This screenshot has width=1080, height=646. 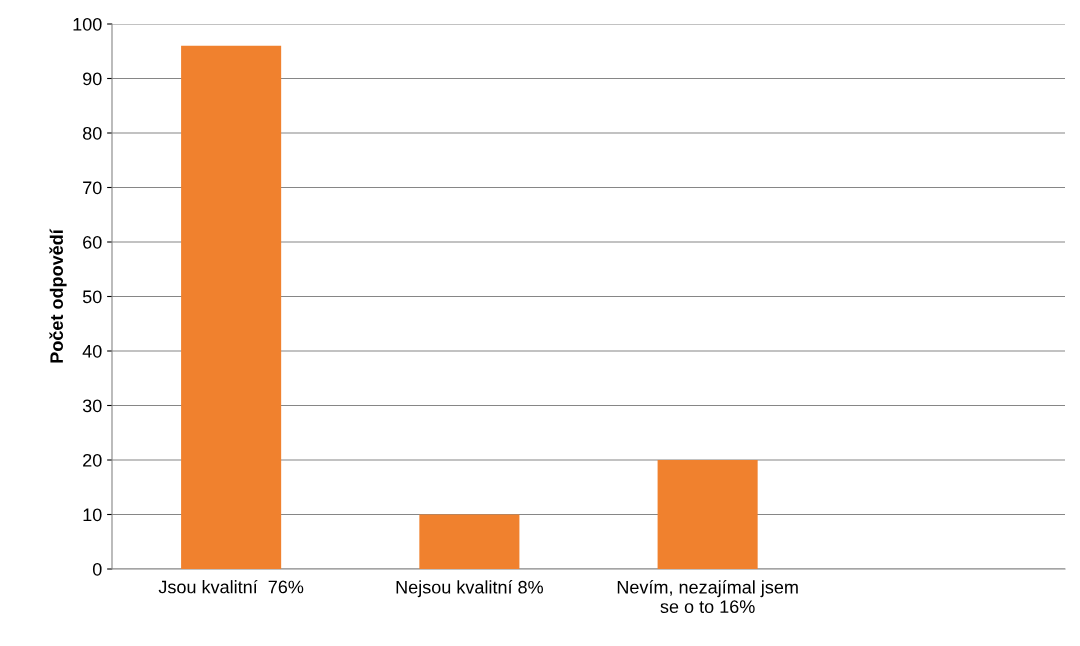 What do you see at coordinates (92, 351) in the screenshot?
I see `y-tick-label: 40` at bounding box center [92, 351].